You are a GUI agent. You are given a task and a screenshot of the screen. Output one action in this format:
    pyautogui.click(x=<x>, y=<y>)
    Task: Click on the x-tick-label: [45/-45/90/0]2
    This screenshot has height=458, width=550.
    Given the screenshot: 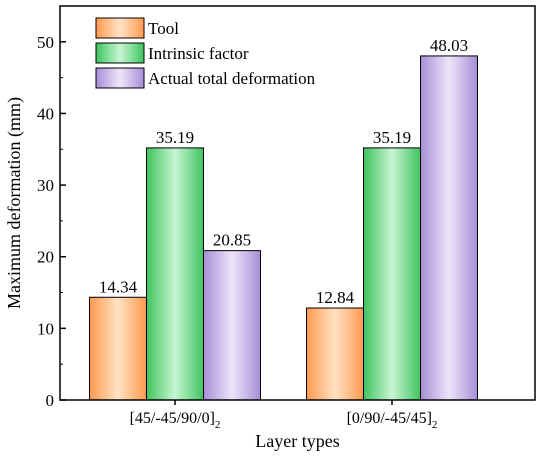 What is the action you would take?
    pyautogui.click(x=175, y=420)
    